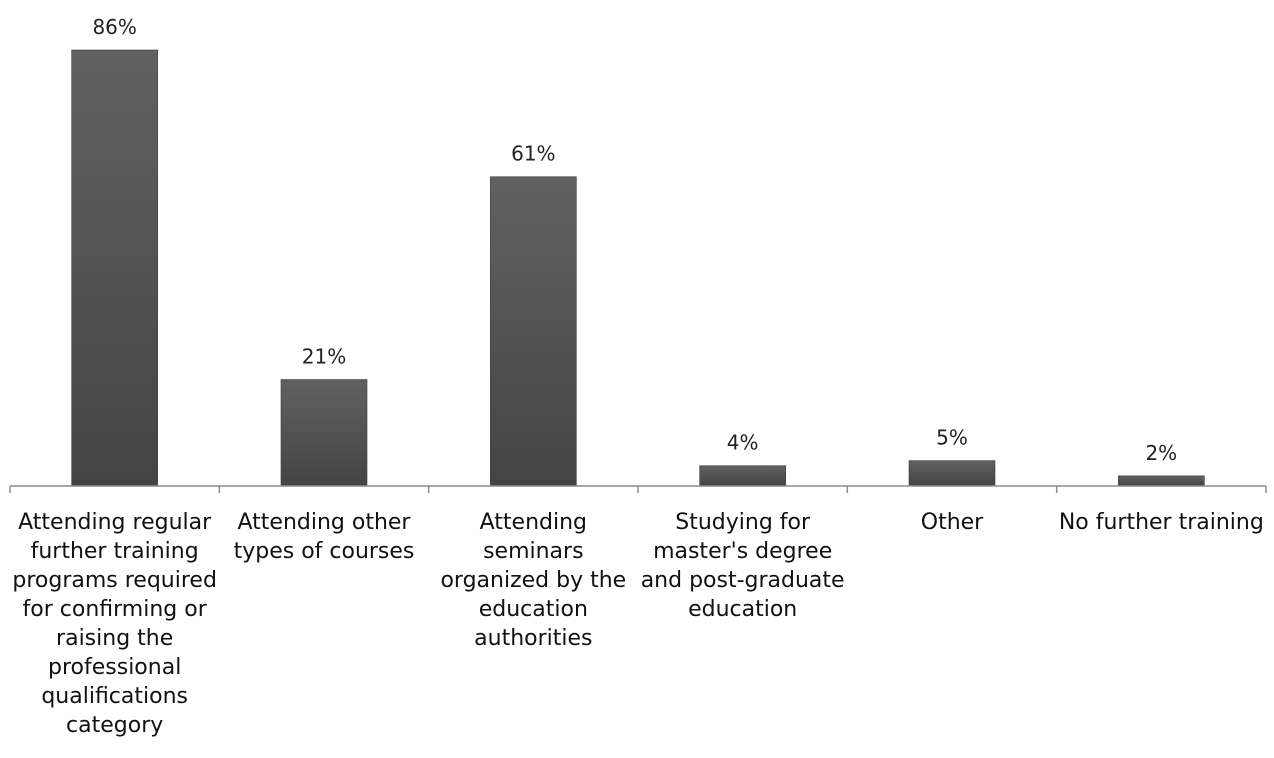 Image resolution: width=1274 pixels, height=758 pixels. I want to click on data-label: 21%, so click(324, 357).